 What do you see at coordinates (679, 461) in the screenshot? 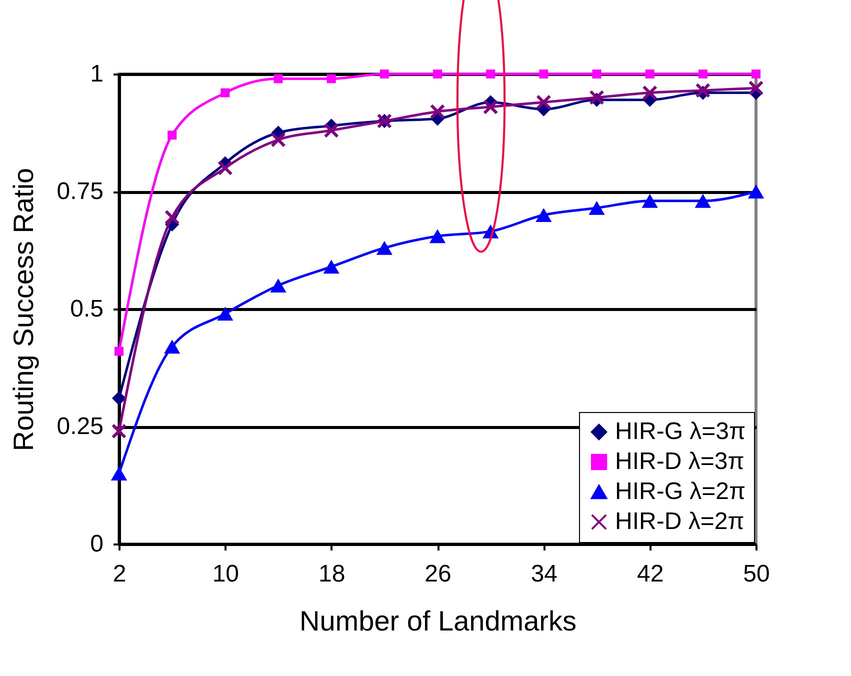
I see `legend-label: HIR-D λ=3π` at bounding box center [679, 461].